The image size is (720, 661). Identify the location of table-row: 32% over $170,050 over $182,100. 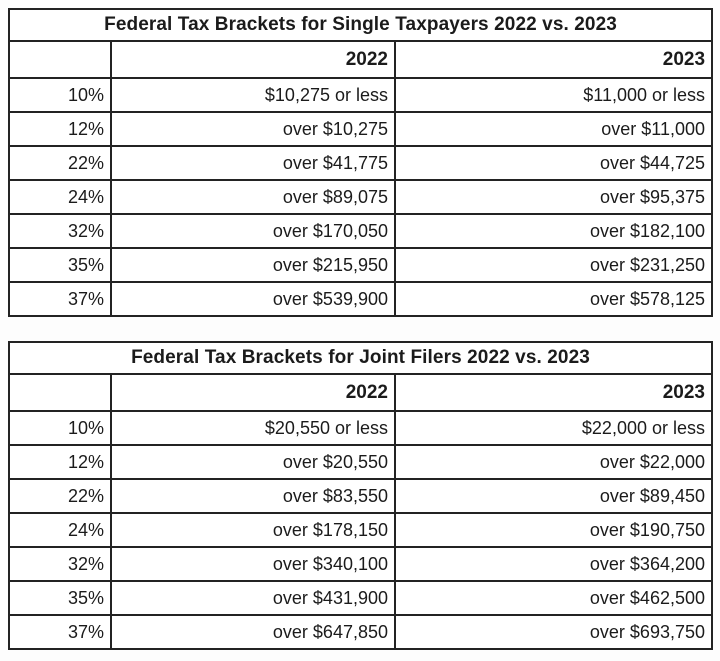
(361, 231).